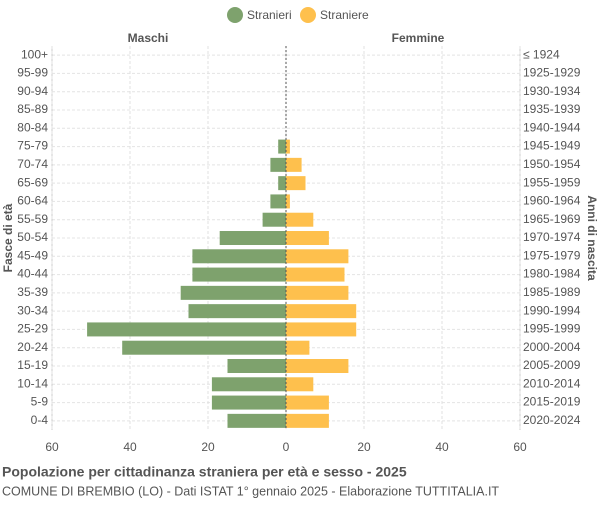  Describe the element at coordinates (34, 54) in the screenshot. I see `y-tick-label: 100+` at that location.